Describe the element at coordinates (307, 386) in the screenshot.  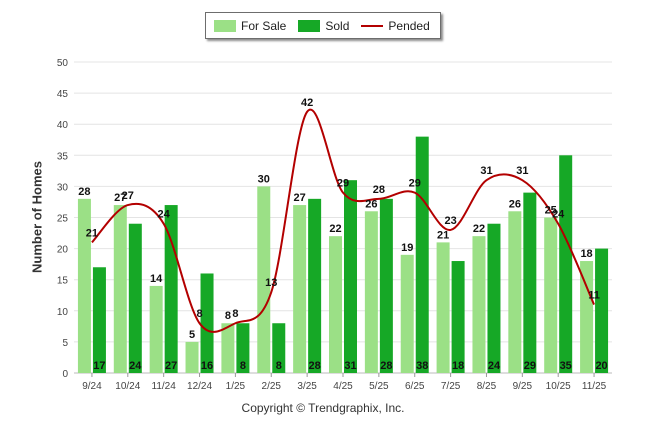
I see `x-tick-label: 3/25` at that location.